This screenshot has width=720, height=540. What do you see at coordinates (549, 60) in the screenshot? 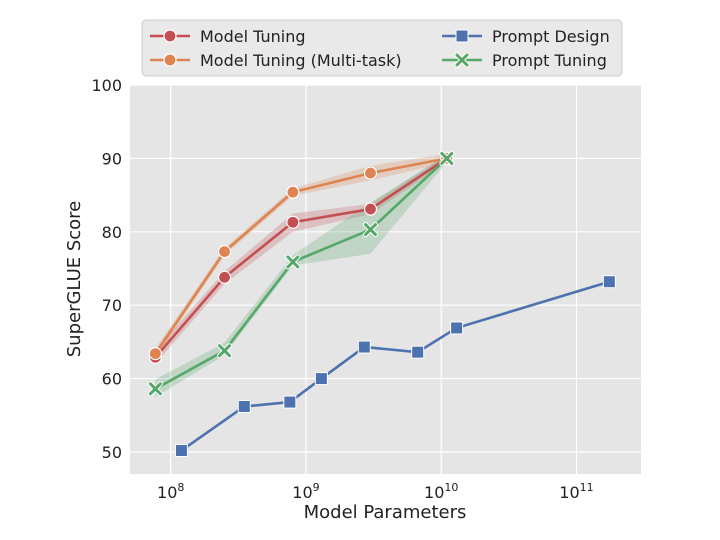
I see `legend-label: Prompt Tuning` at bounding box center [549, 60].